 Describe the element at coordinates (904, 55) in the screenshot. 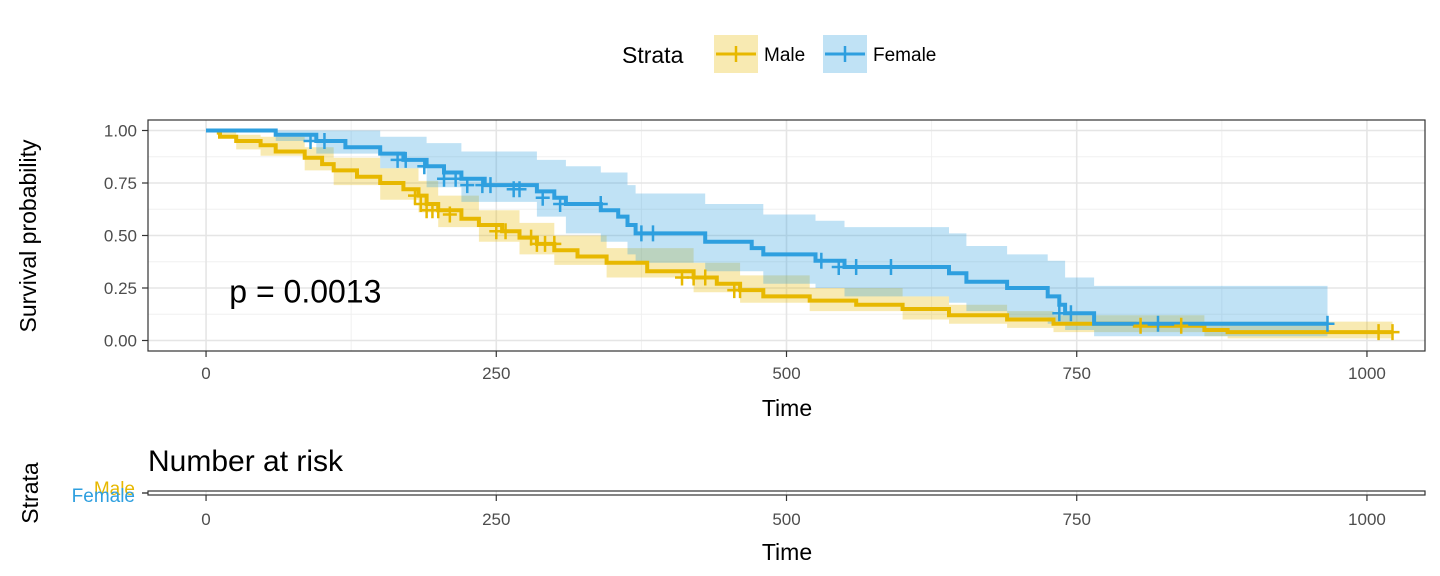

I see `legend-label-female: Female` at that location.